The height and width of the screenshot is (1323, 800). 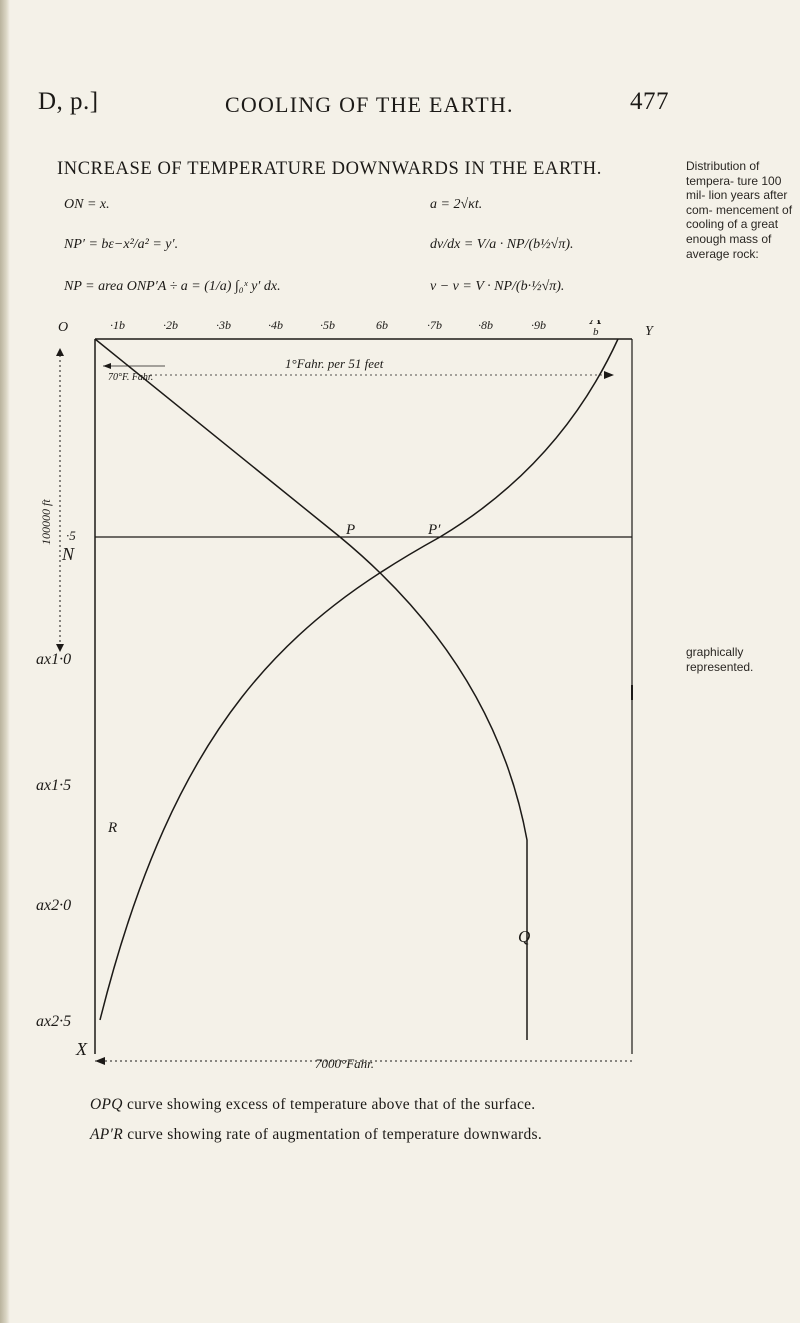 What do you see at coordinates (275, 326) in the screenshot?
I see `tick-label-4b: ·4b` at bounding box center [275, 326].